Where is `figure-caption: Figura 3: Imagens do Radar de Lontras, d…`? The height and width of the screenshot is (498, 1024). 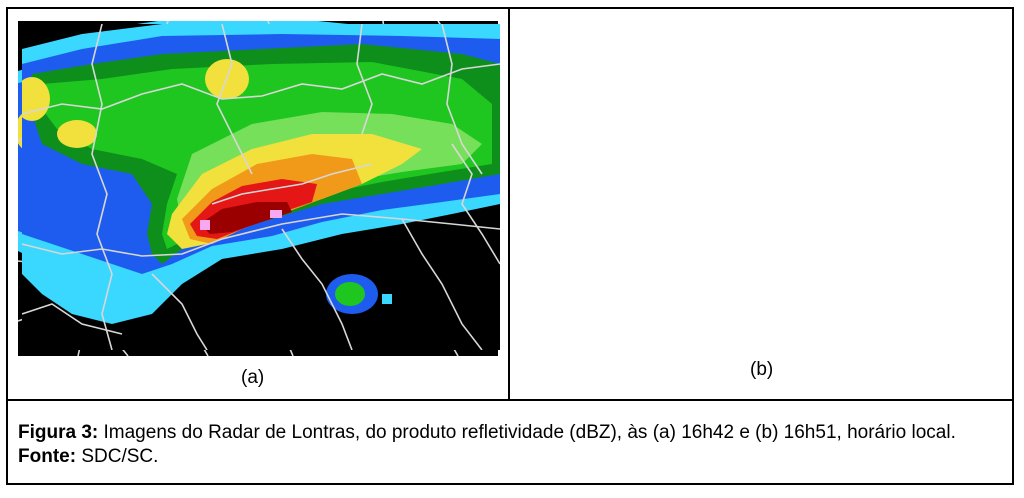
figure-caption: Figura 3: Imagens do Radar de Lontras, d… is located at coordinates (510, 445).